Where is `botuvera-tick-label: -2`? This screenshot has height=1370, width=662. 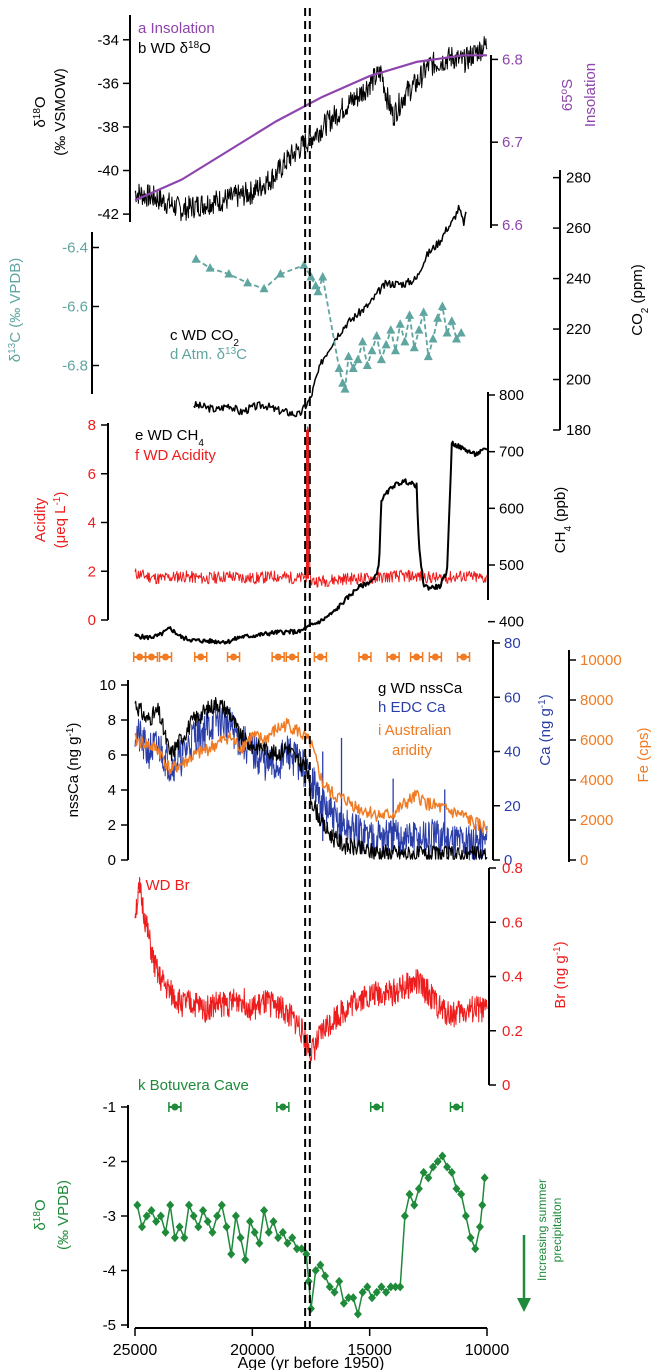
botuvera-tick-label: -2 is located at coordinates (109, 1162).